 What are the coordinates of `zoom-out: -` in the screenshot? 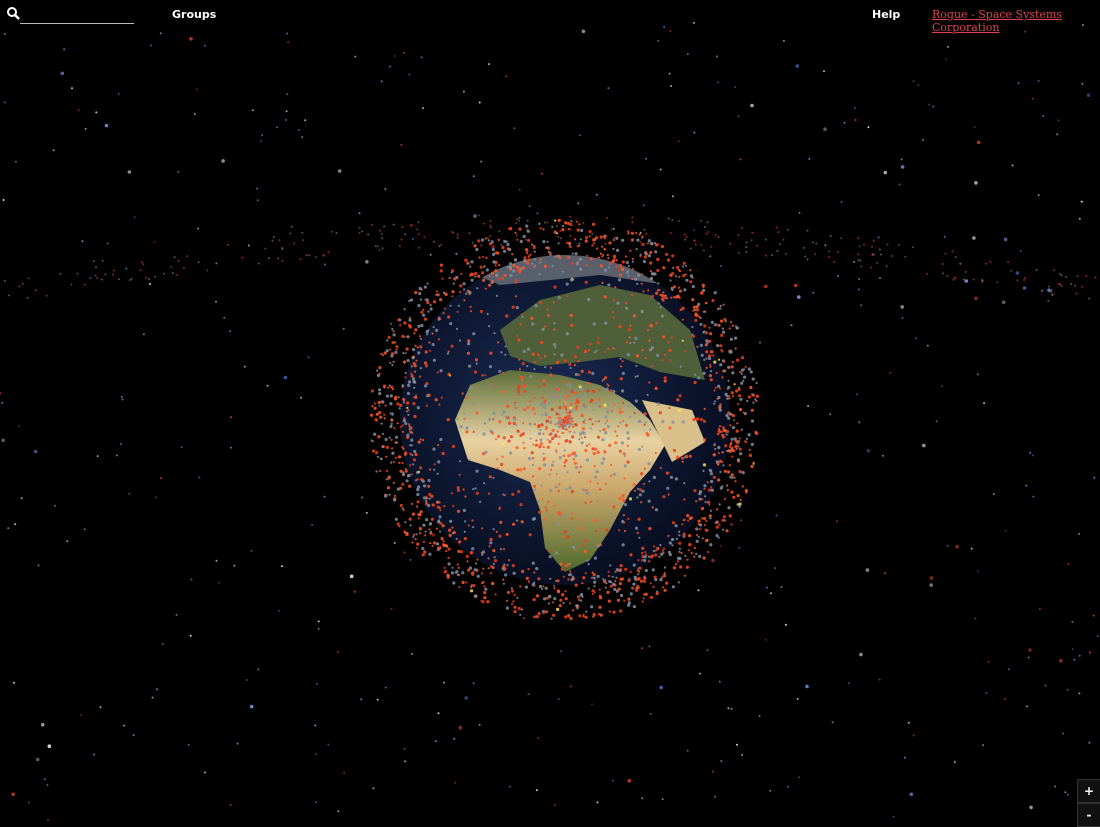 It's located at (1088, 815).